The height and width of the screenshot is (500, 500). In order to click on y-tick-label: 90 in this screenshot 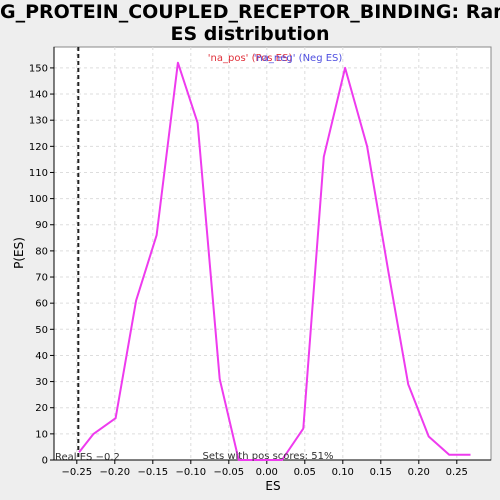, I will do `click(41, 225)`.